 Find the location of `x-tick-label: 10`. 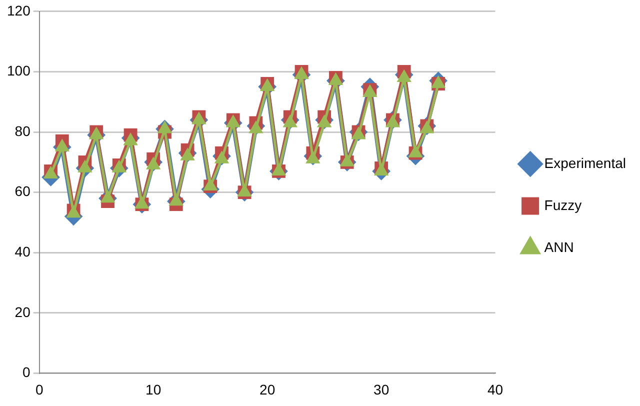

x-tick-label: 10 is located at coordinates (154, 389).